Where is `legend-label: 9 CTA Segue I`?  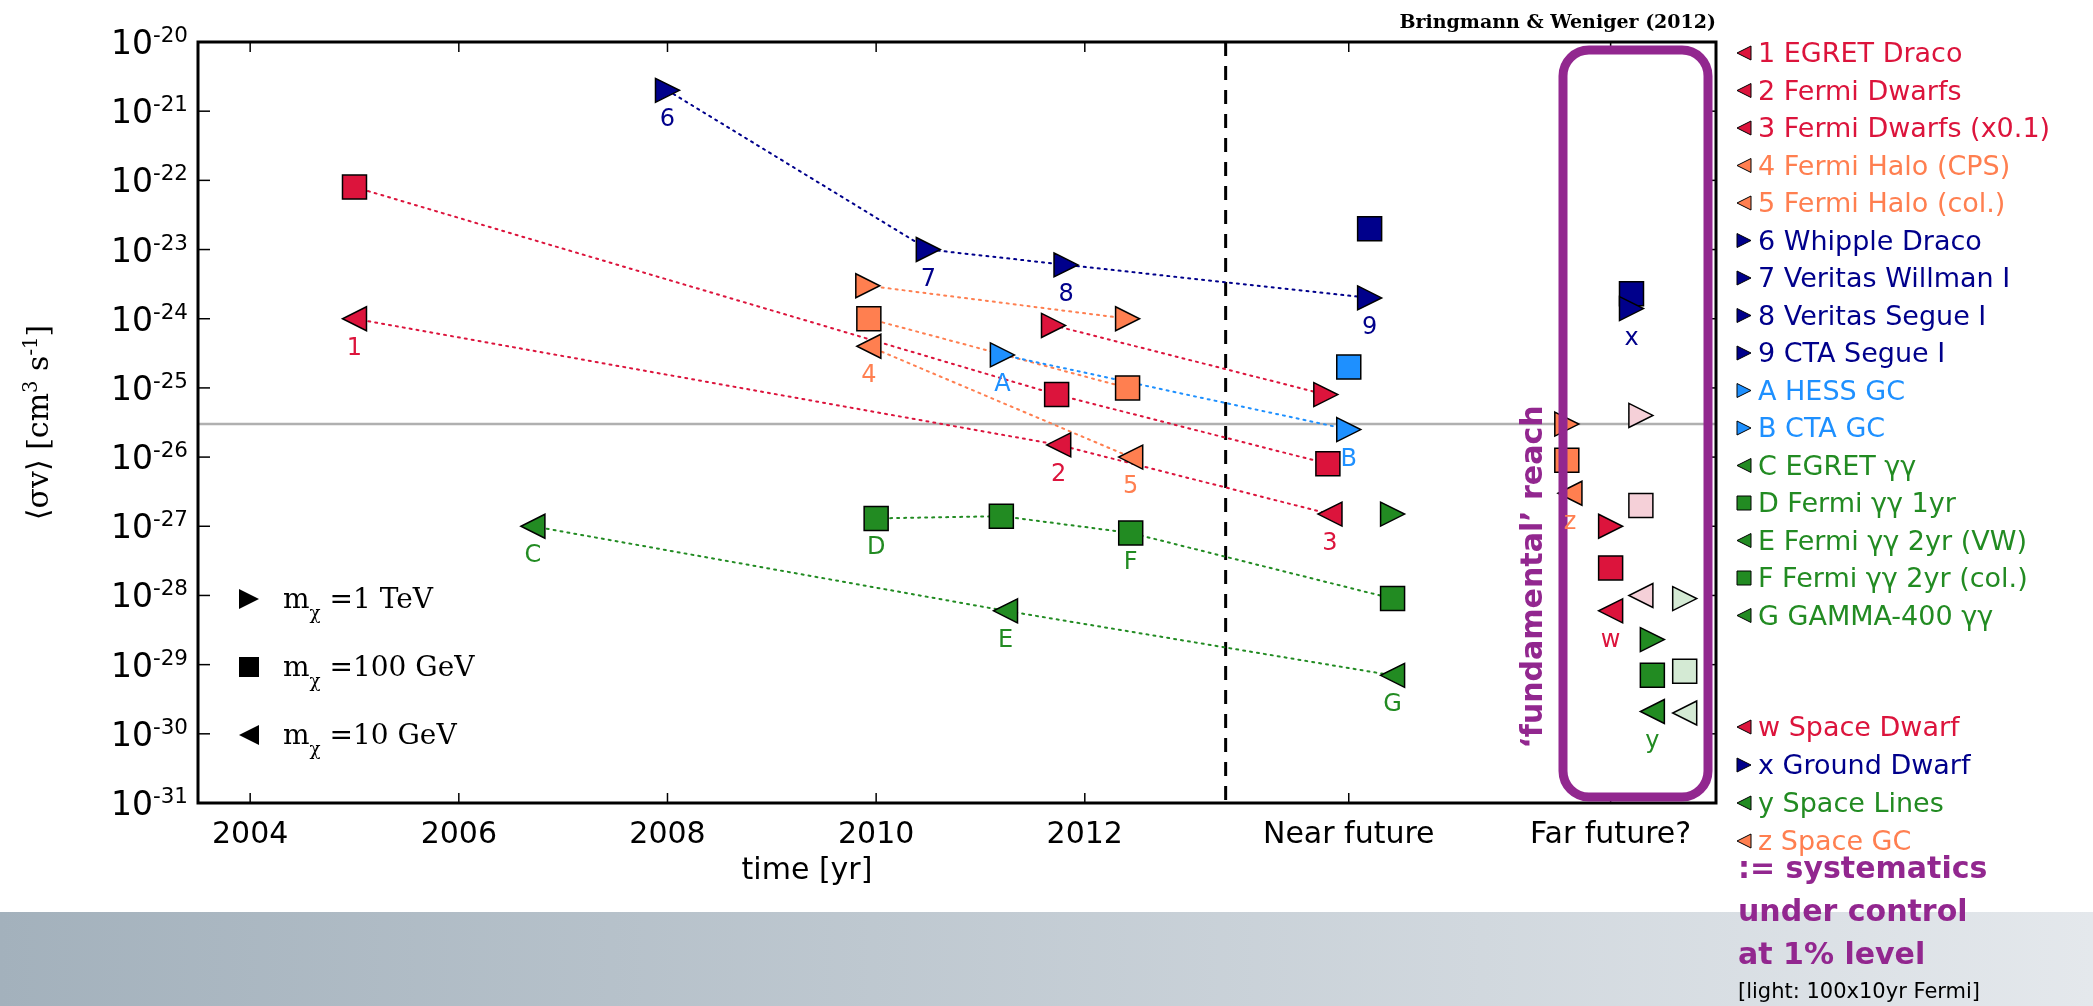 legend-label: 9 CTA Segue I is located at coordinates (1852, 352).